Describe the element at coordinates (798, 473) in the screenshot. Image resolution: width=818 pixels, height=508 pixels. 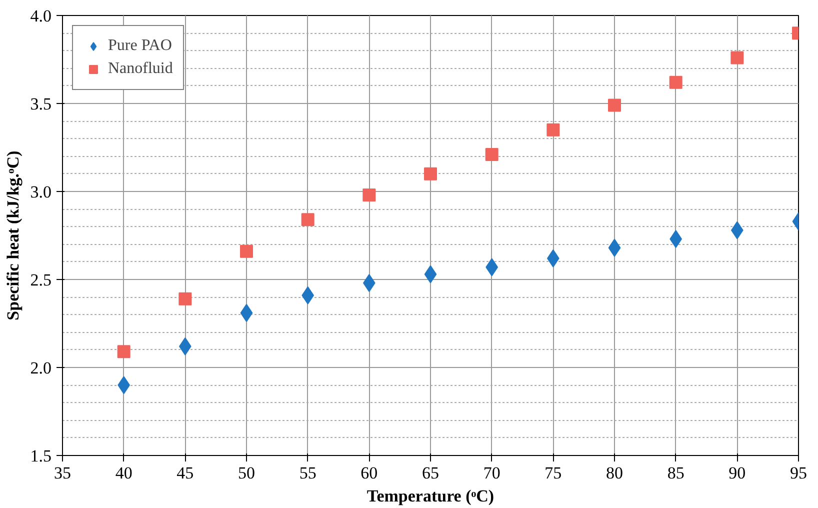
I see `x-tick-label: 95` at that location.